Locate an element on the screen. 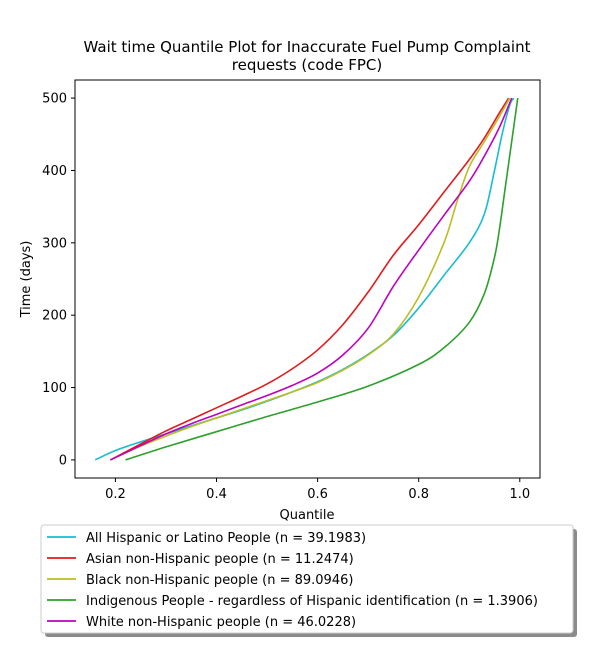 This screenshot has width=600, height=650. y-tick-label: 300 is located at coordinates (54, 243).